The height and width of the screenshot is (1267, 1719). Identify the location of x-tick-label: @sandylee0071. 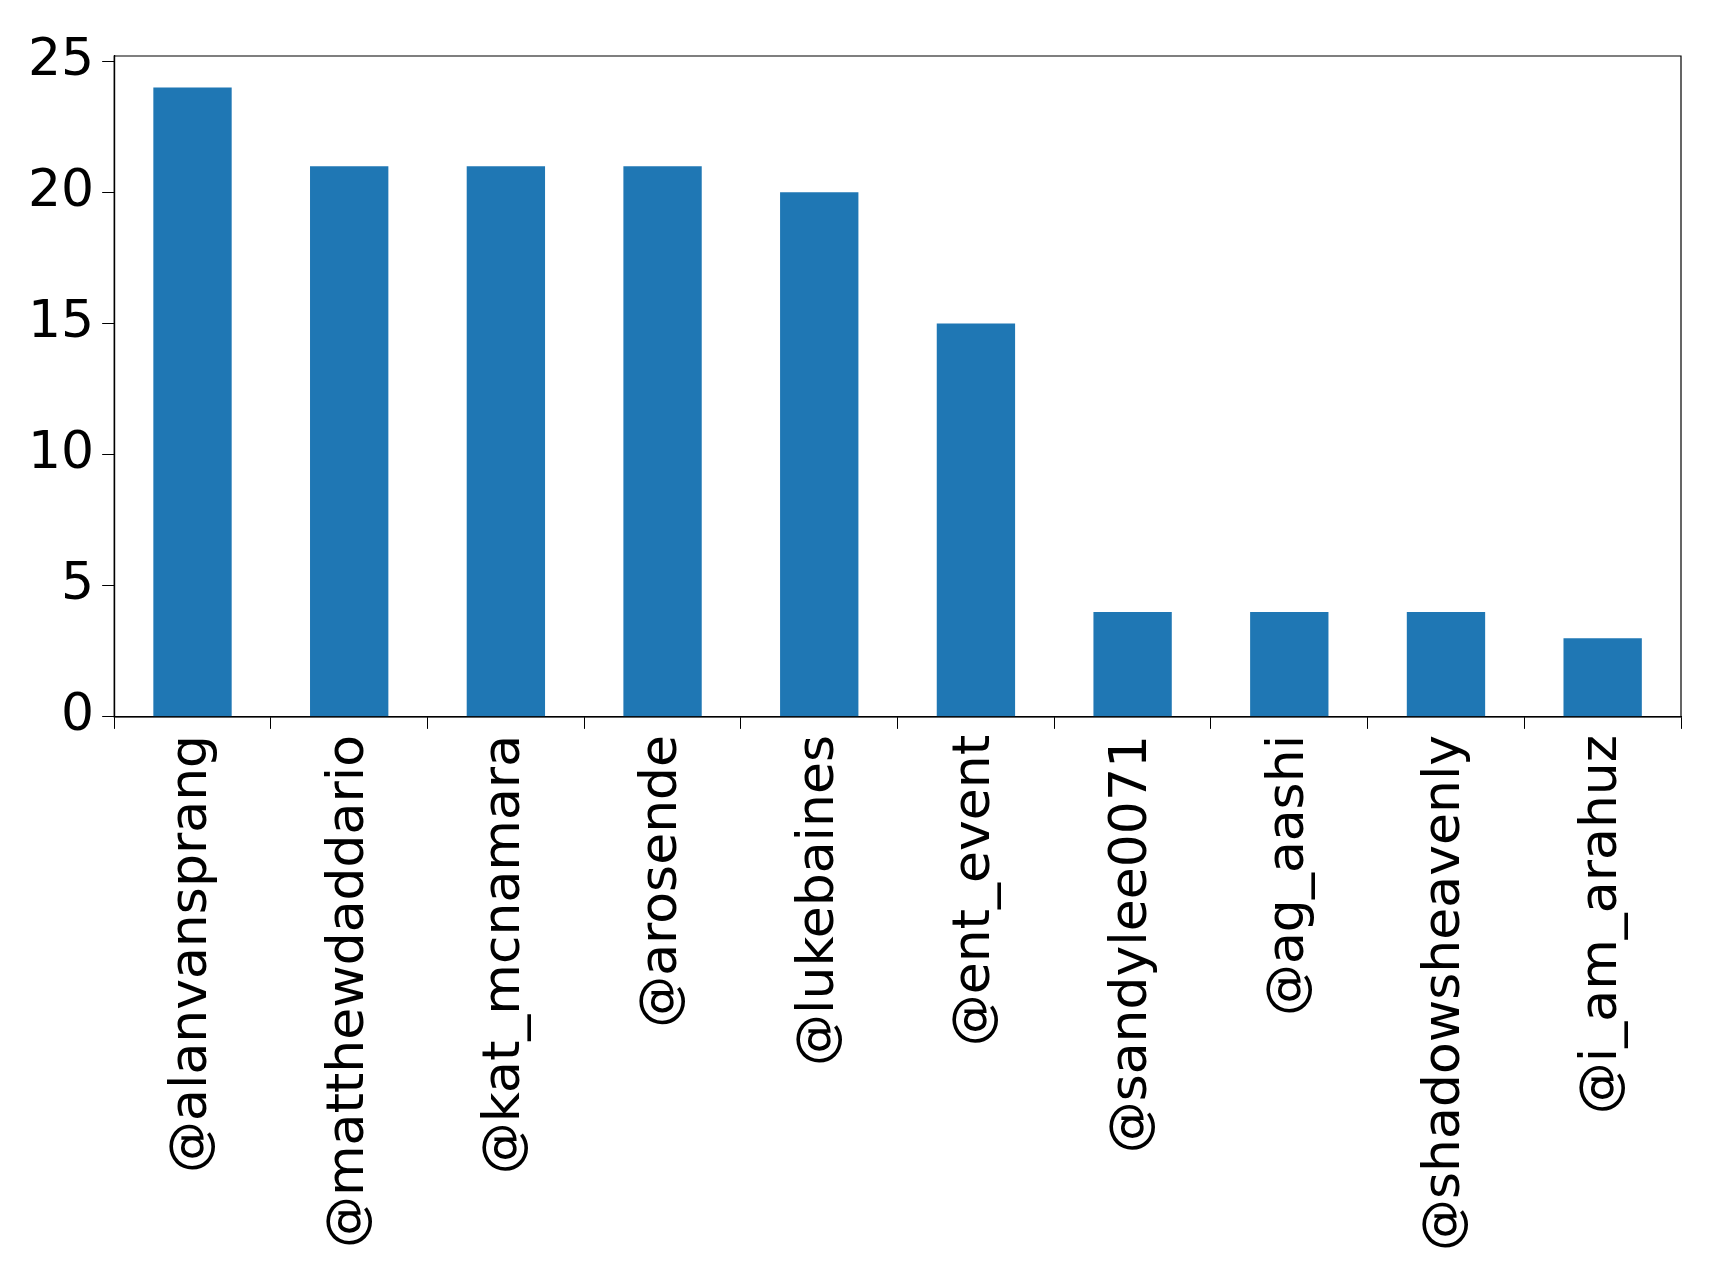
(1128, 944).